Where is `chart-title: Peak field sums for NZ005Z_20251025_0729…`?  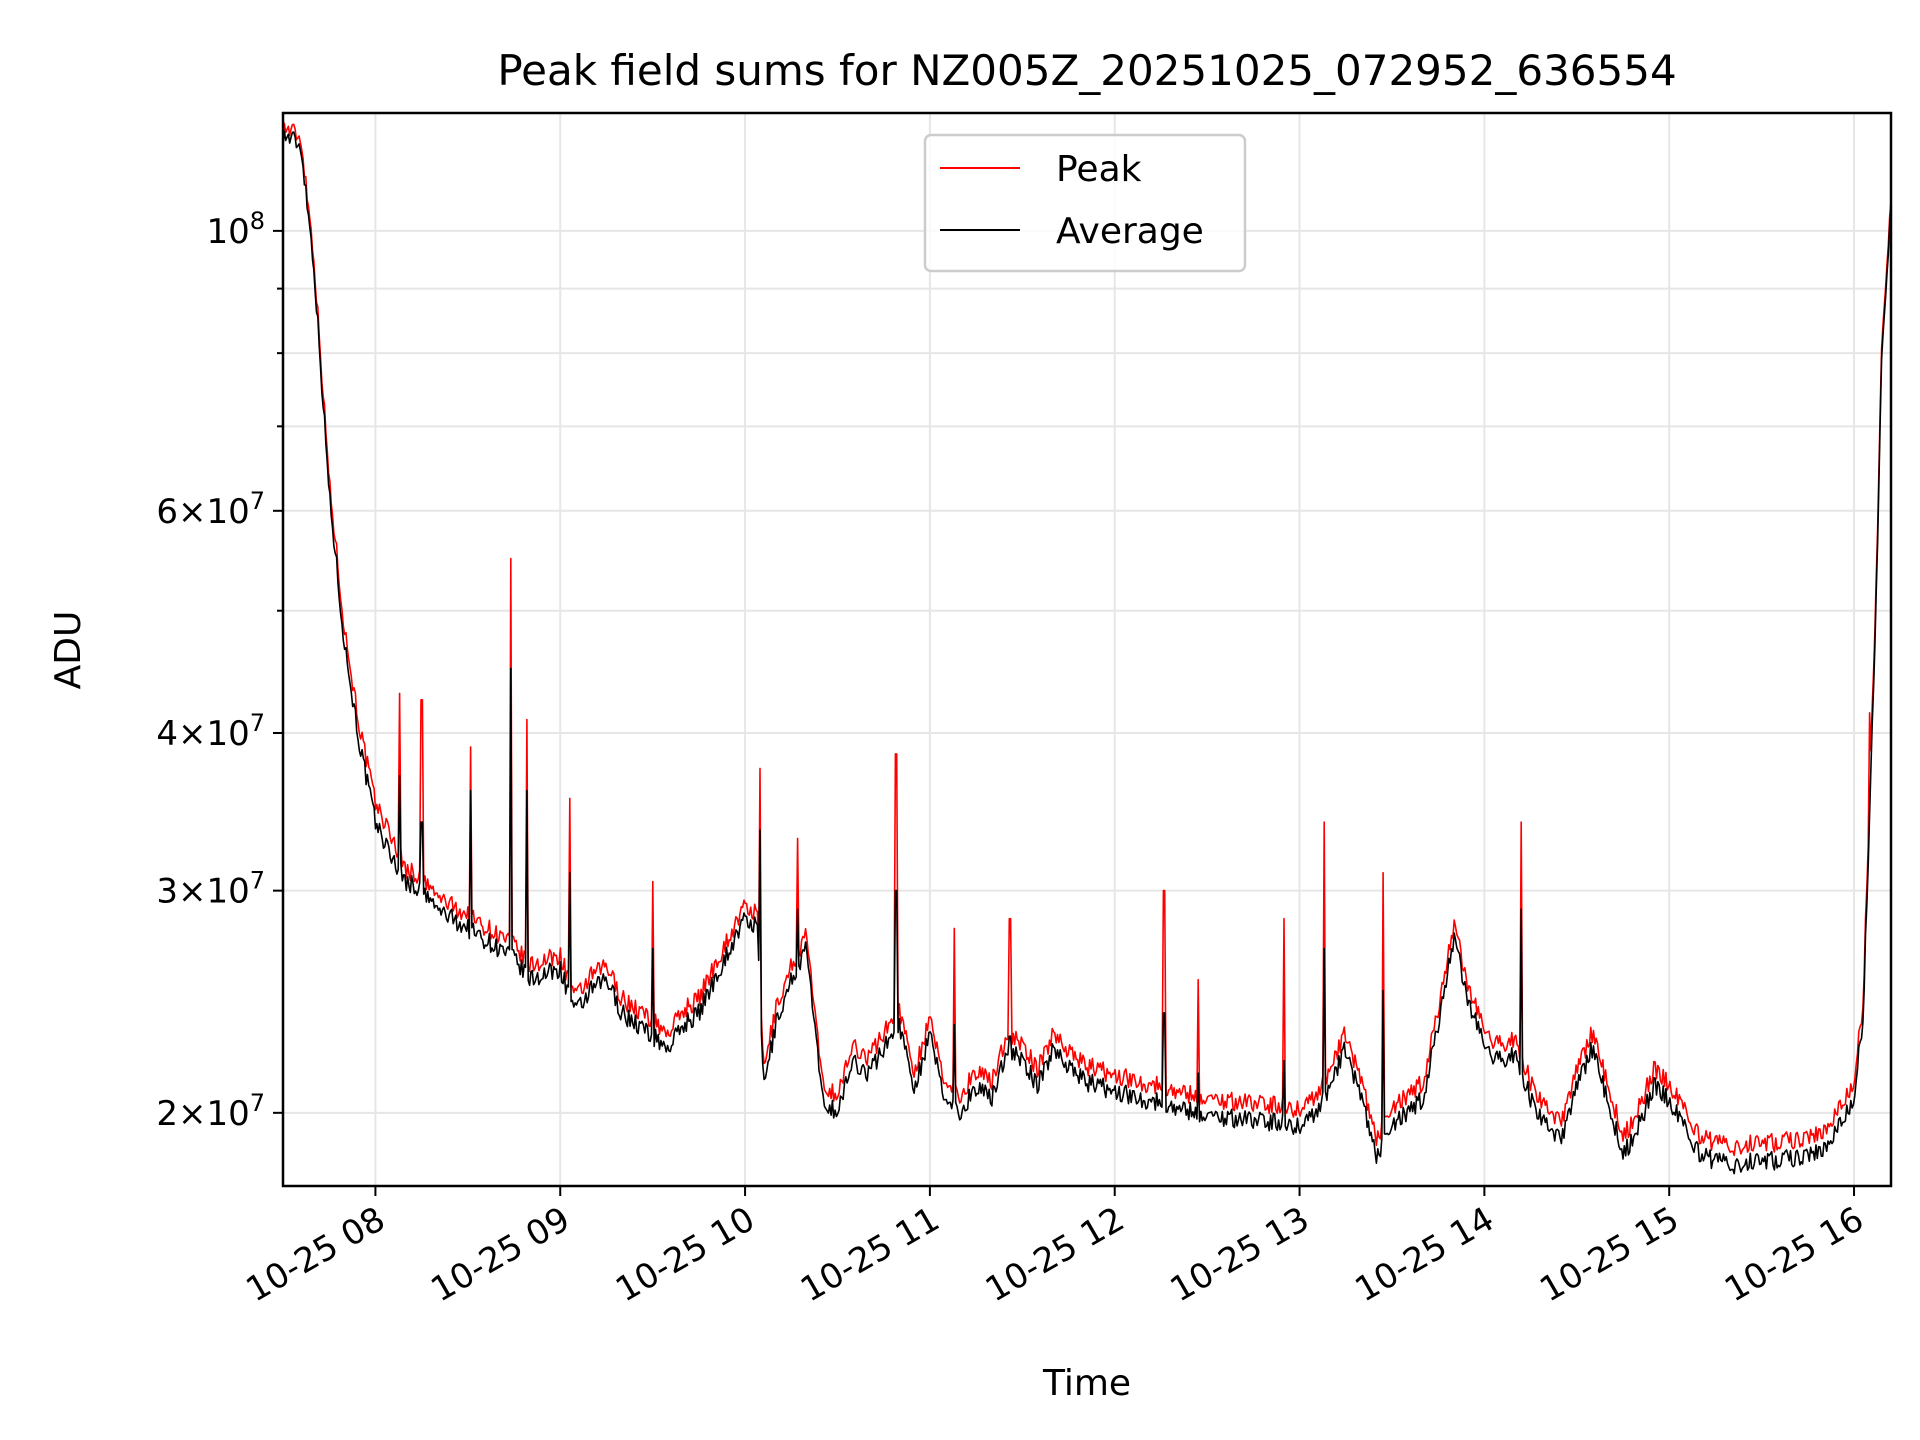 chart-title: Peak field sums for NZ005Z_20251025_0729… is located at coordinates (1086, 70).